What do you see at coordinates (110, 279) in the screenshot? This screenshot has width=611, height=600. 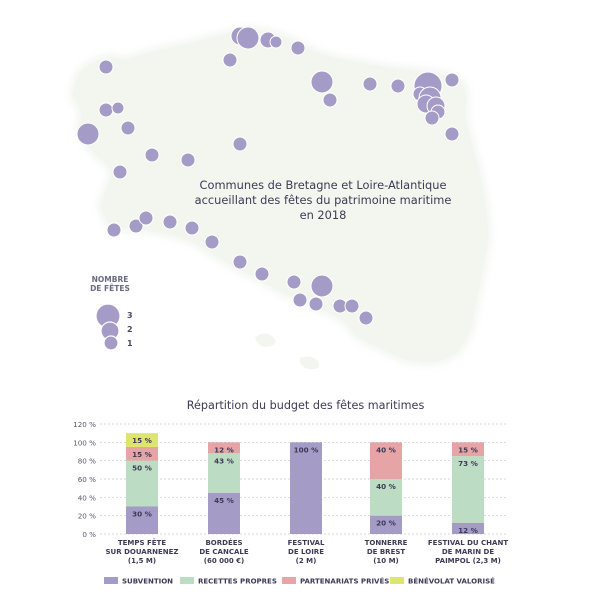 I see `map-legend-title-line: NOMBRE` at bounding box center [110, 279].